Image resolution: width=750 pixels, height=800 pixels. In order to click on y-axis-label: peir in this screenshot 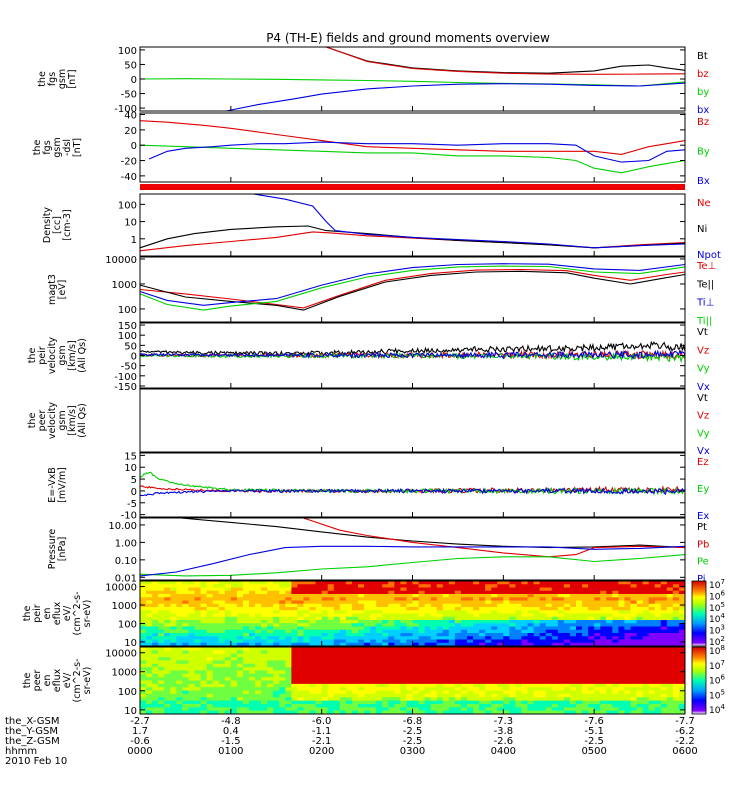, I will do `click(37, 613)`.